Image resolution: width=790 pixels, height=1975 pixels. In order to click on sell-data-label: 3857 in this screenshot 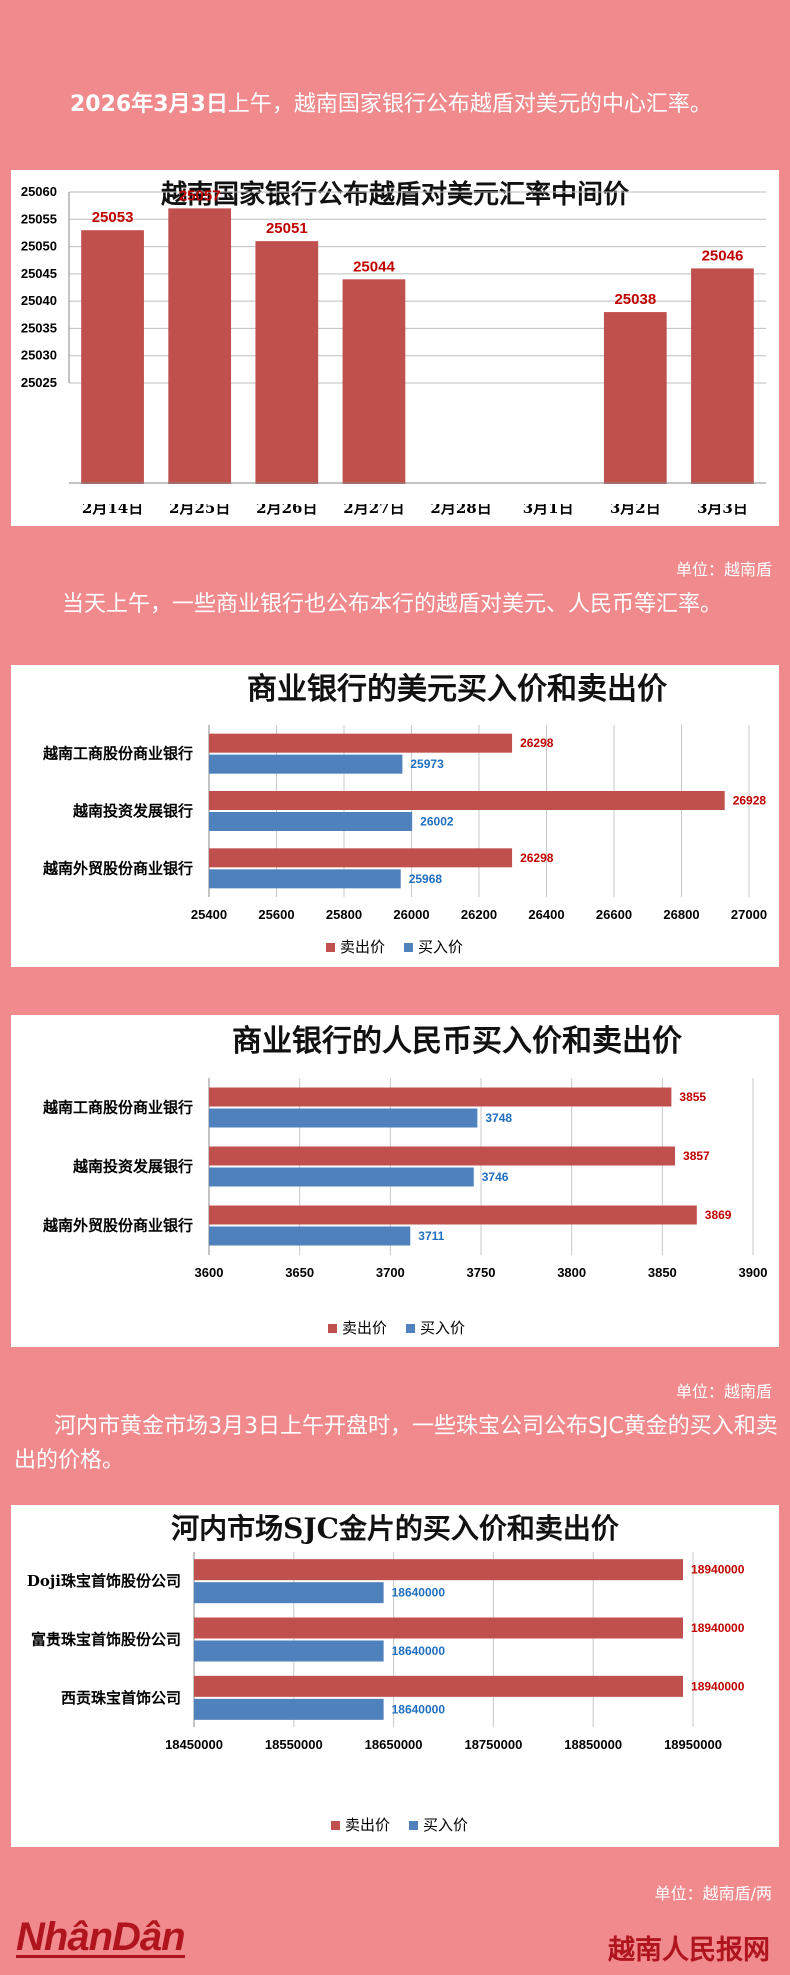, I will do `click(696, 1156)`.